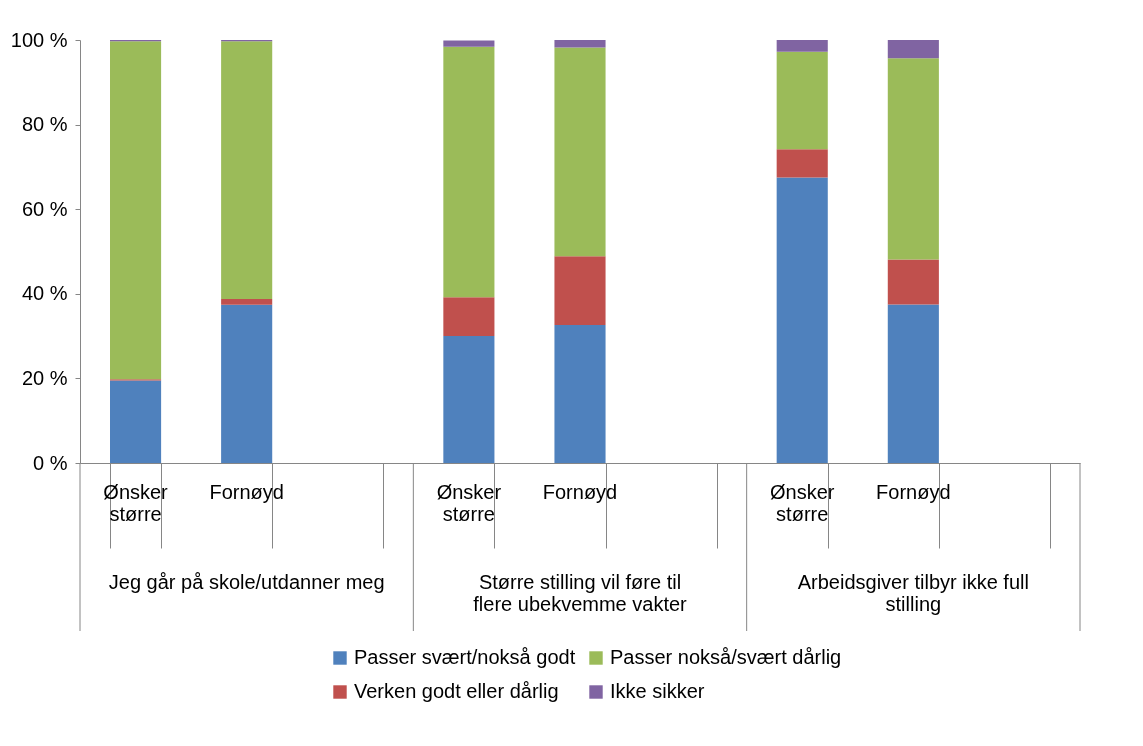 Image resolution: width=1143 pixels, height=746 pixels. What do you see at coordinates (44, 124) in the screenshot?
I see `y-tick-label: 80 %` at bounding box center [44, 124].